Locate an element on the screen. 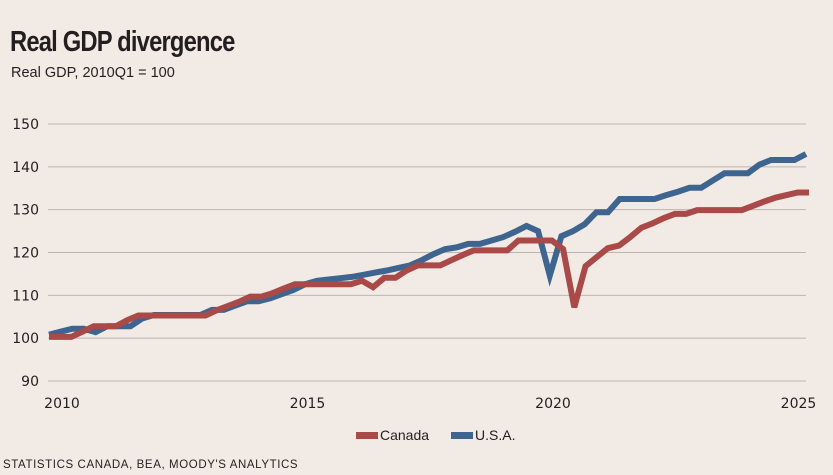  y-tick-label: 130 is located at coordinates (25, 211).